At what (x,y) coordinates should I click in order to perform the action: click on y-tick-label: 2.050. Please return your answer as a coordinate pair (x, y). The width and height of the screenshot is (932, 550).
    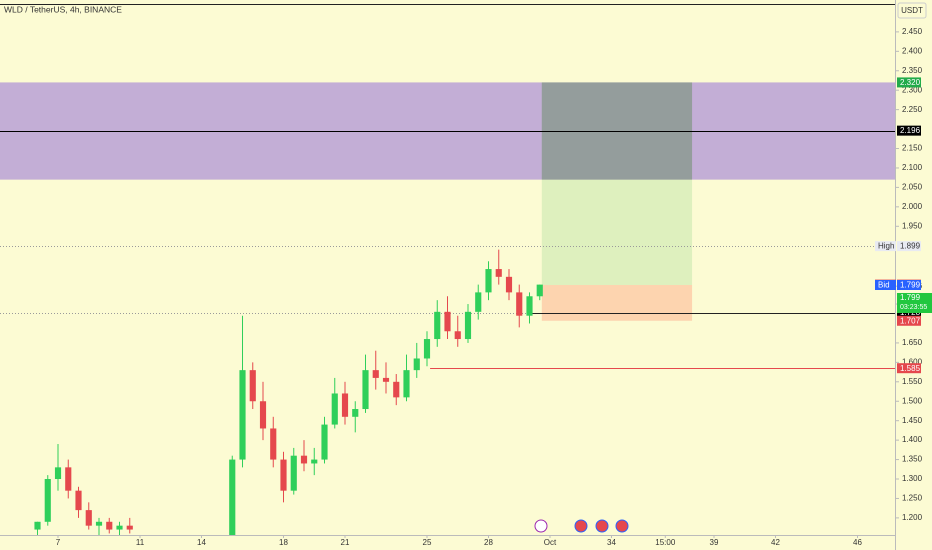
    Looking at the image, I should click on (912, 187).